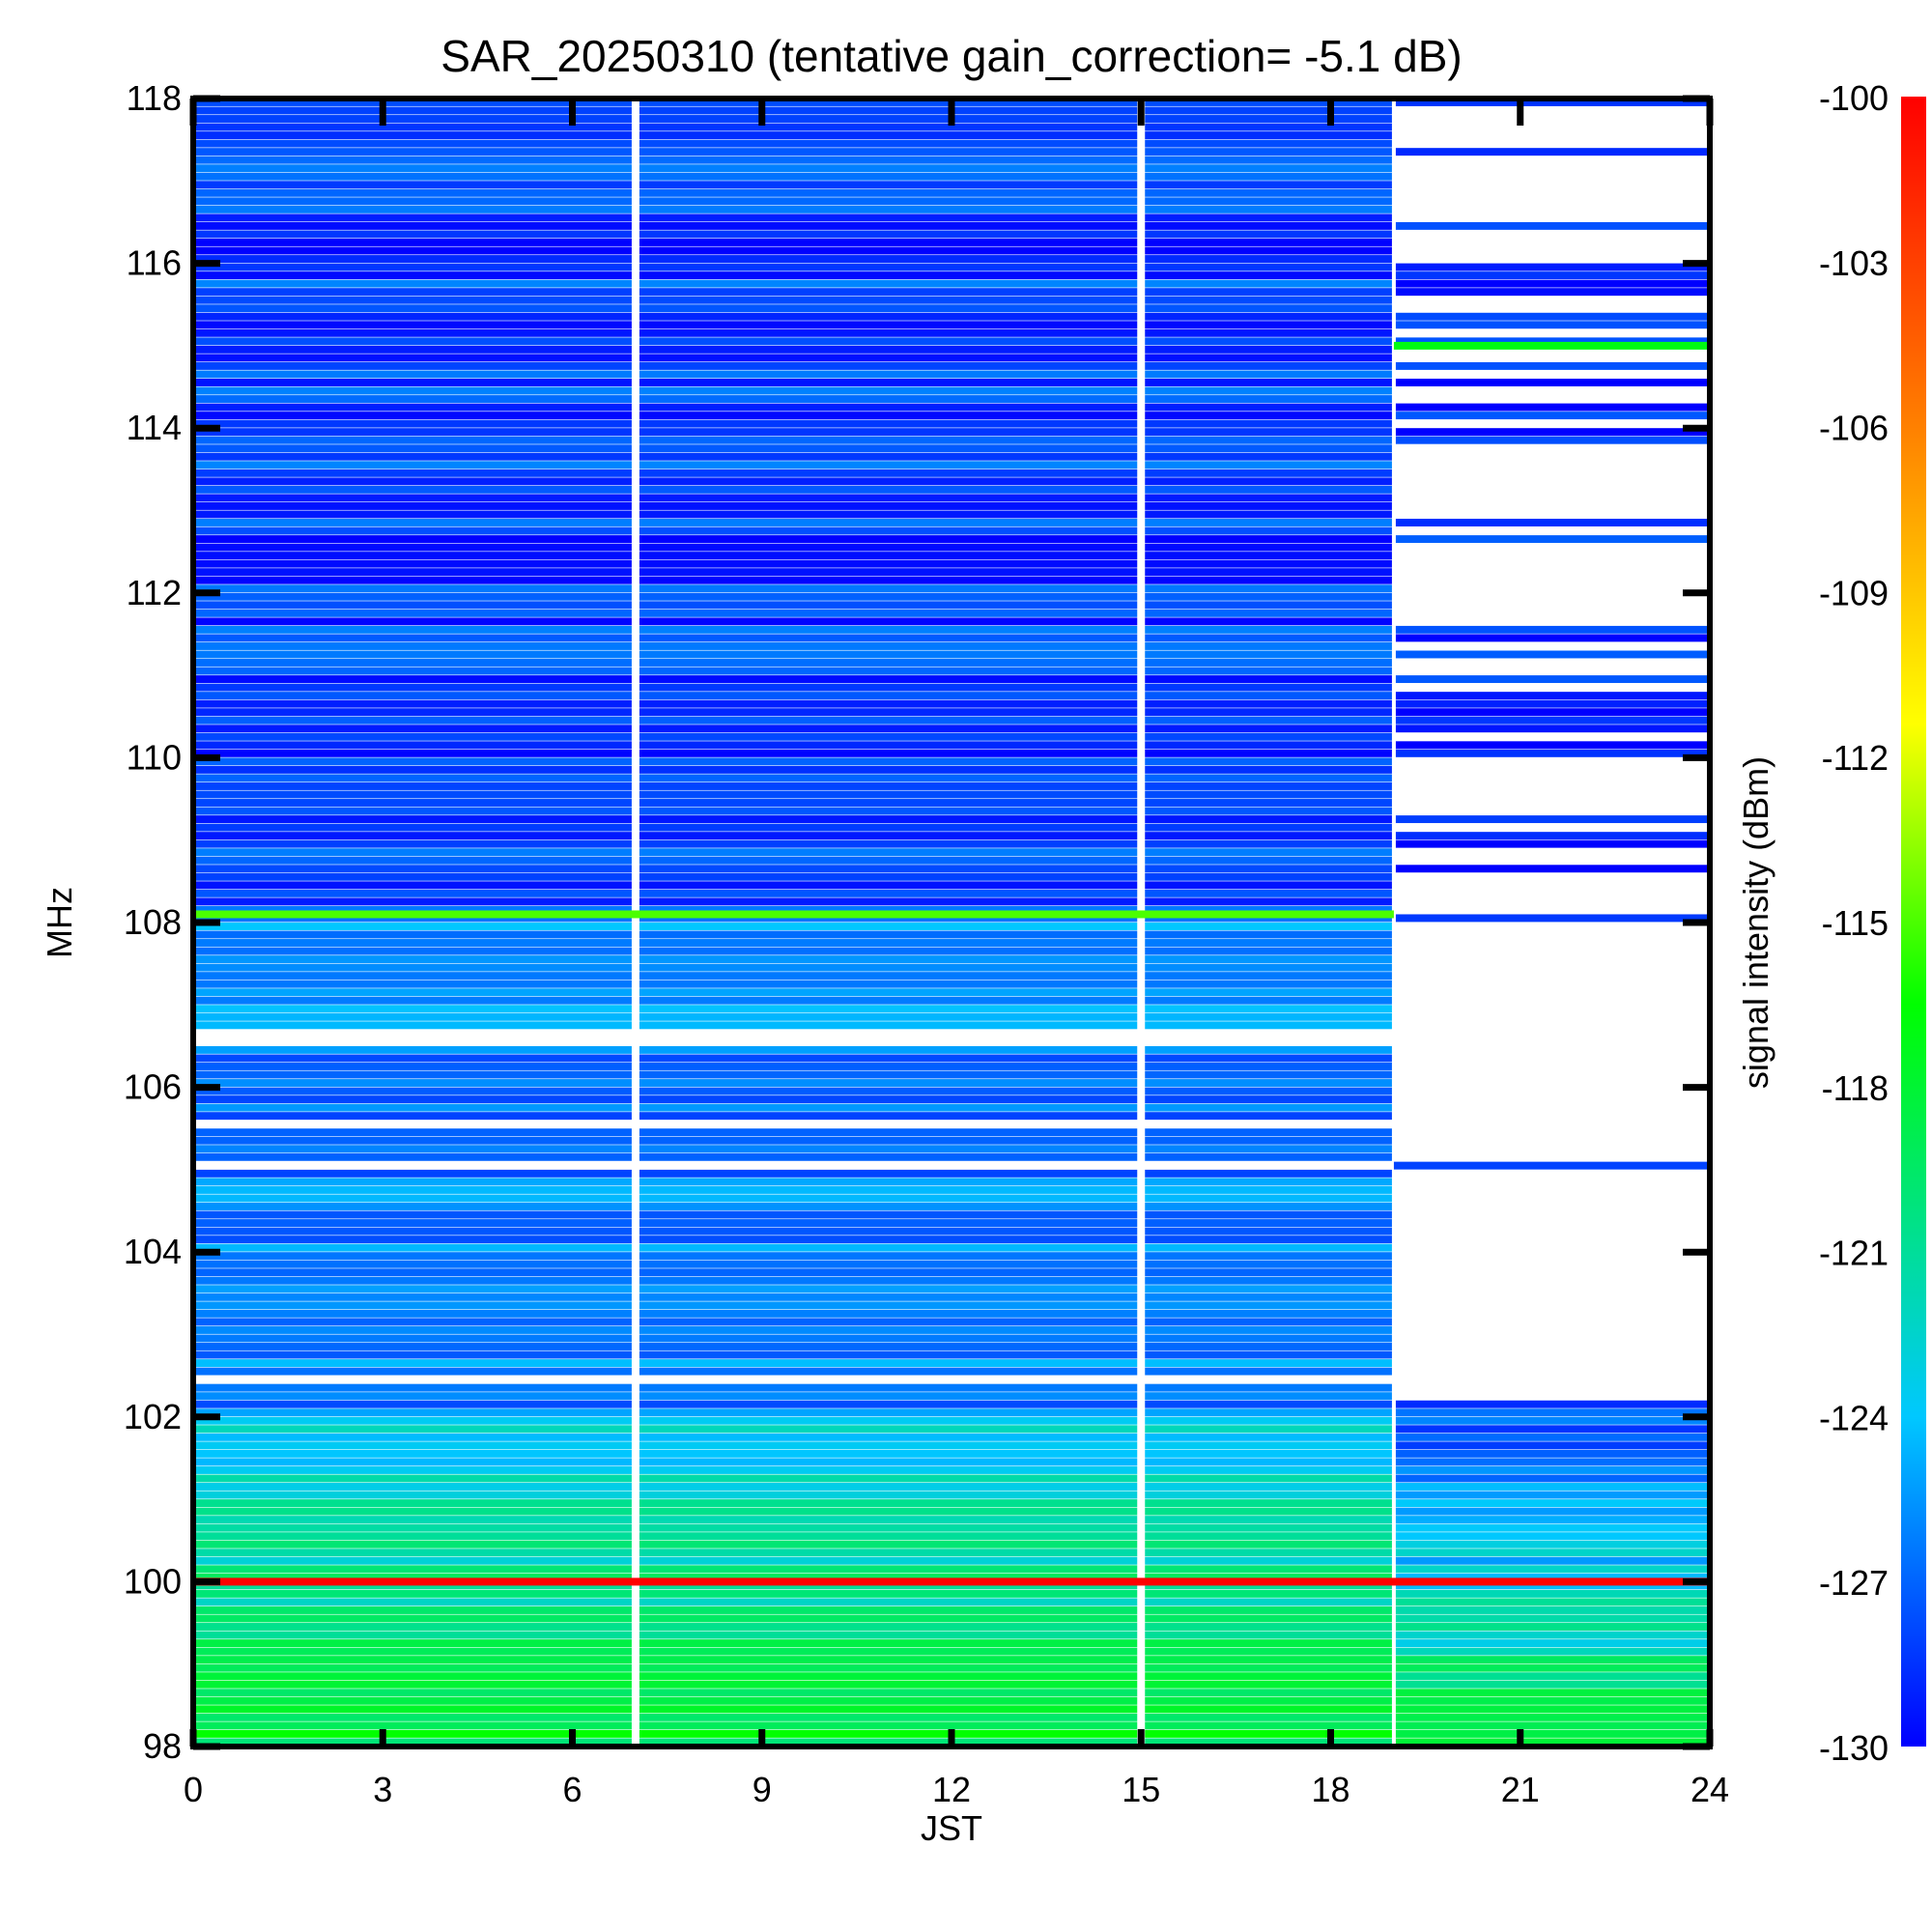  I want to click on colorbar-tick-label: -109, so click(1854, 592).